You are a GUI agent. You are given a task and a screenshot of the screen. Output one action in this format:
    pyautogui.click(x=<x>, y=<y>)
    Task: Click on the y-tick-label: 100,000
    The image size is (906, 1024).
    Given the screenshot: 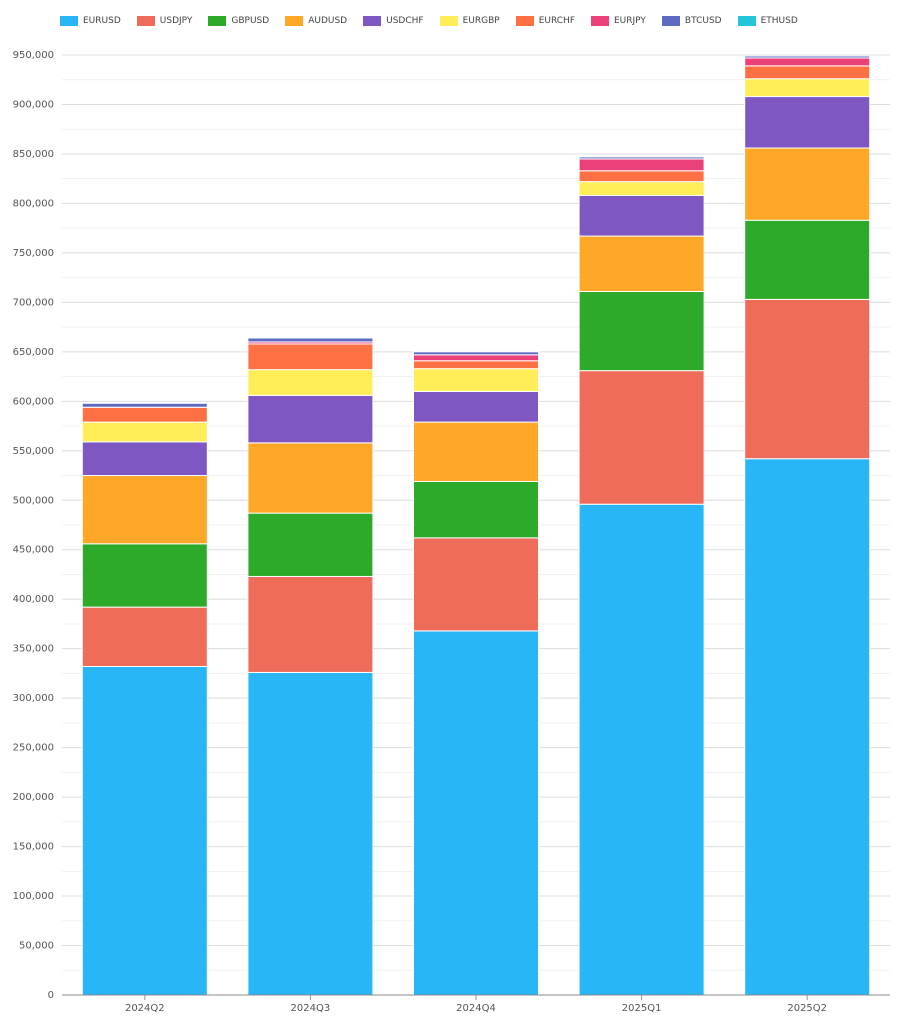 What is the action you would take?
    pyautogui.click(x=33, y=896)
    